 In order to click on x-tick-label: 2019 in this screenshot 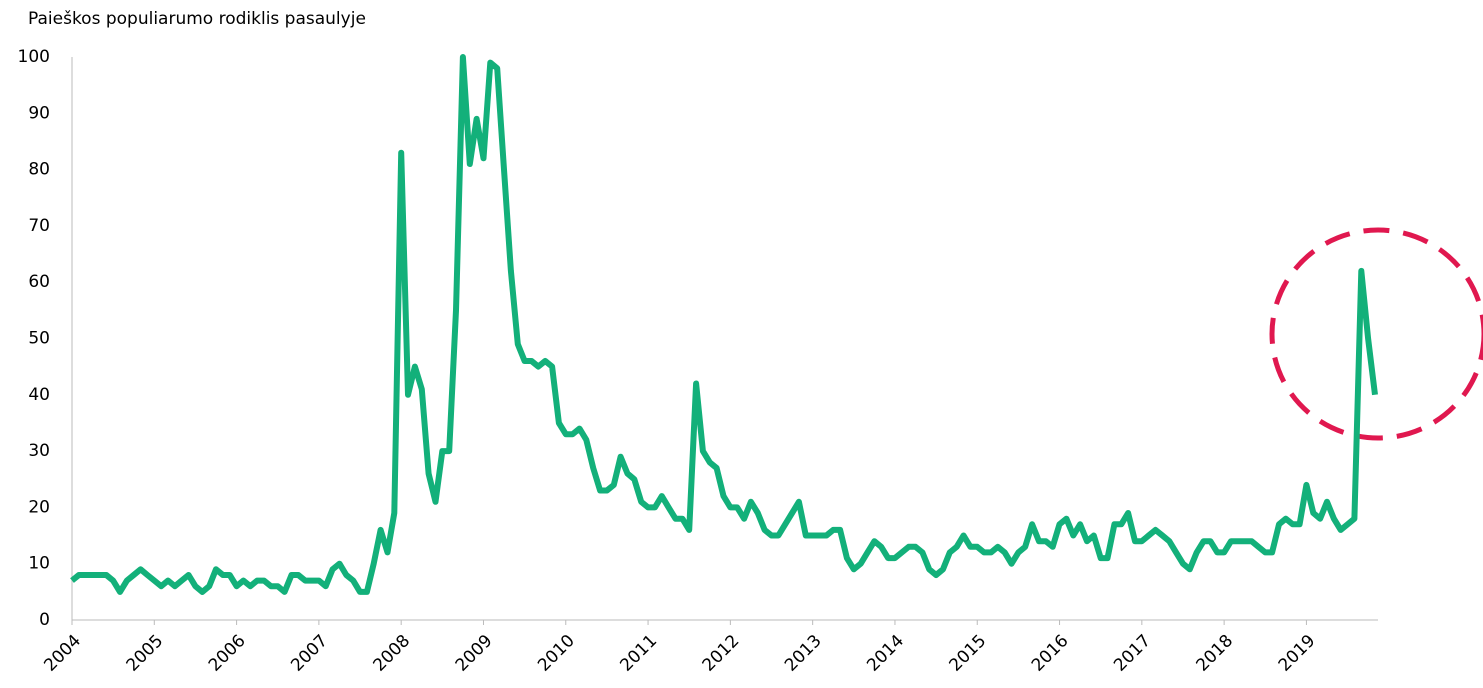, I will do `click(1297, 653)`.